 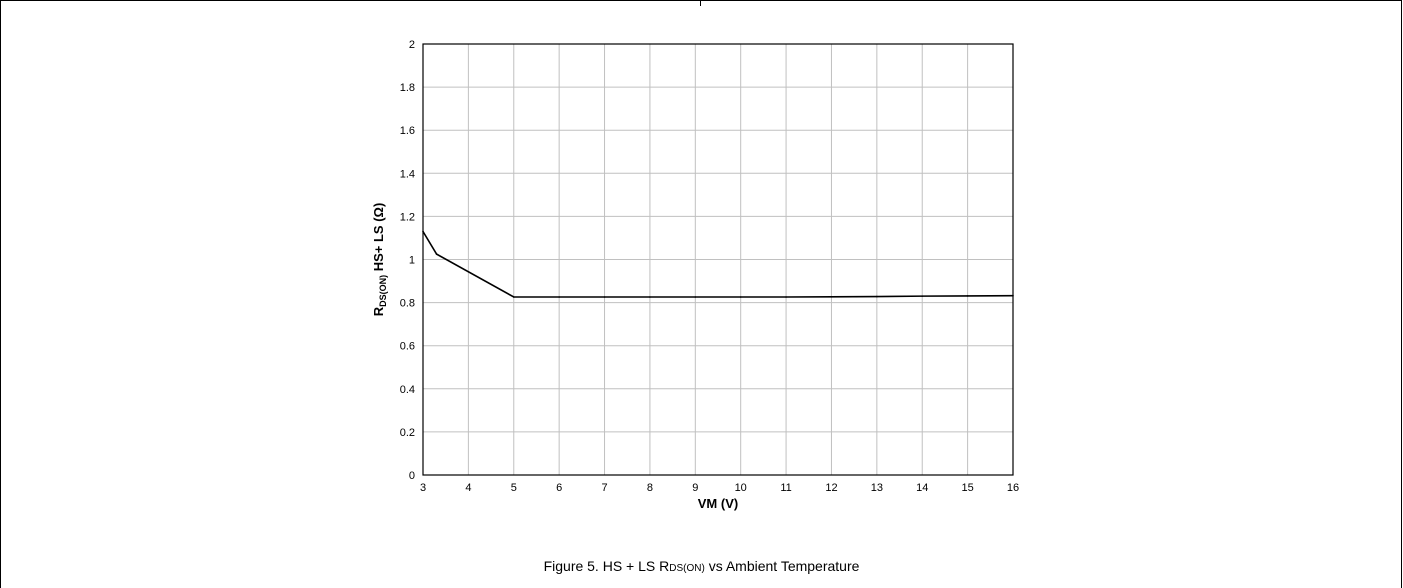 What do you see at coordinates (407, 390) in the screenshot?
I see `y-tick-label: 0.4` at bounding box center [407, 390].